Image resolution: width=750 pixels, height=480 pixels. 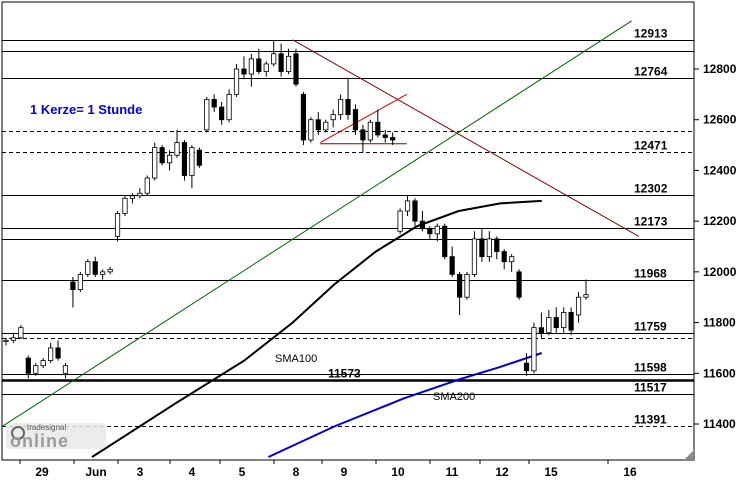 I want to click on tradesignal-logo: tradesignal online, so click(x=56, y=437).